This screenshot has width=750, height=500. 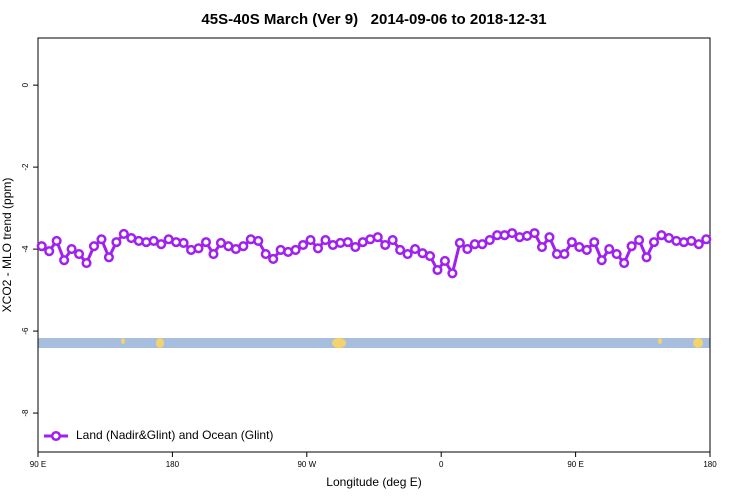 I want to click on x-axis-label: Longitude (deg E), so click(x=373, y=482).